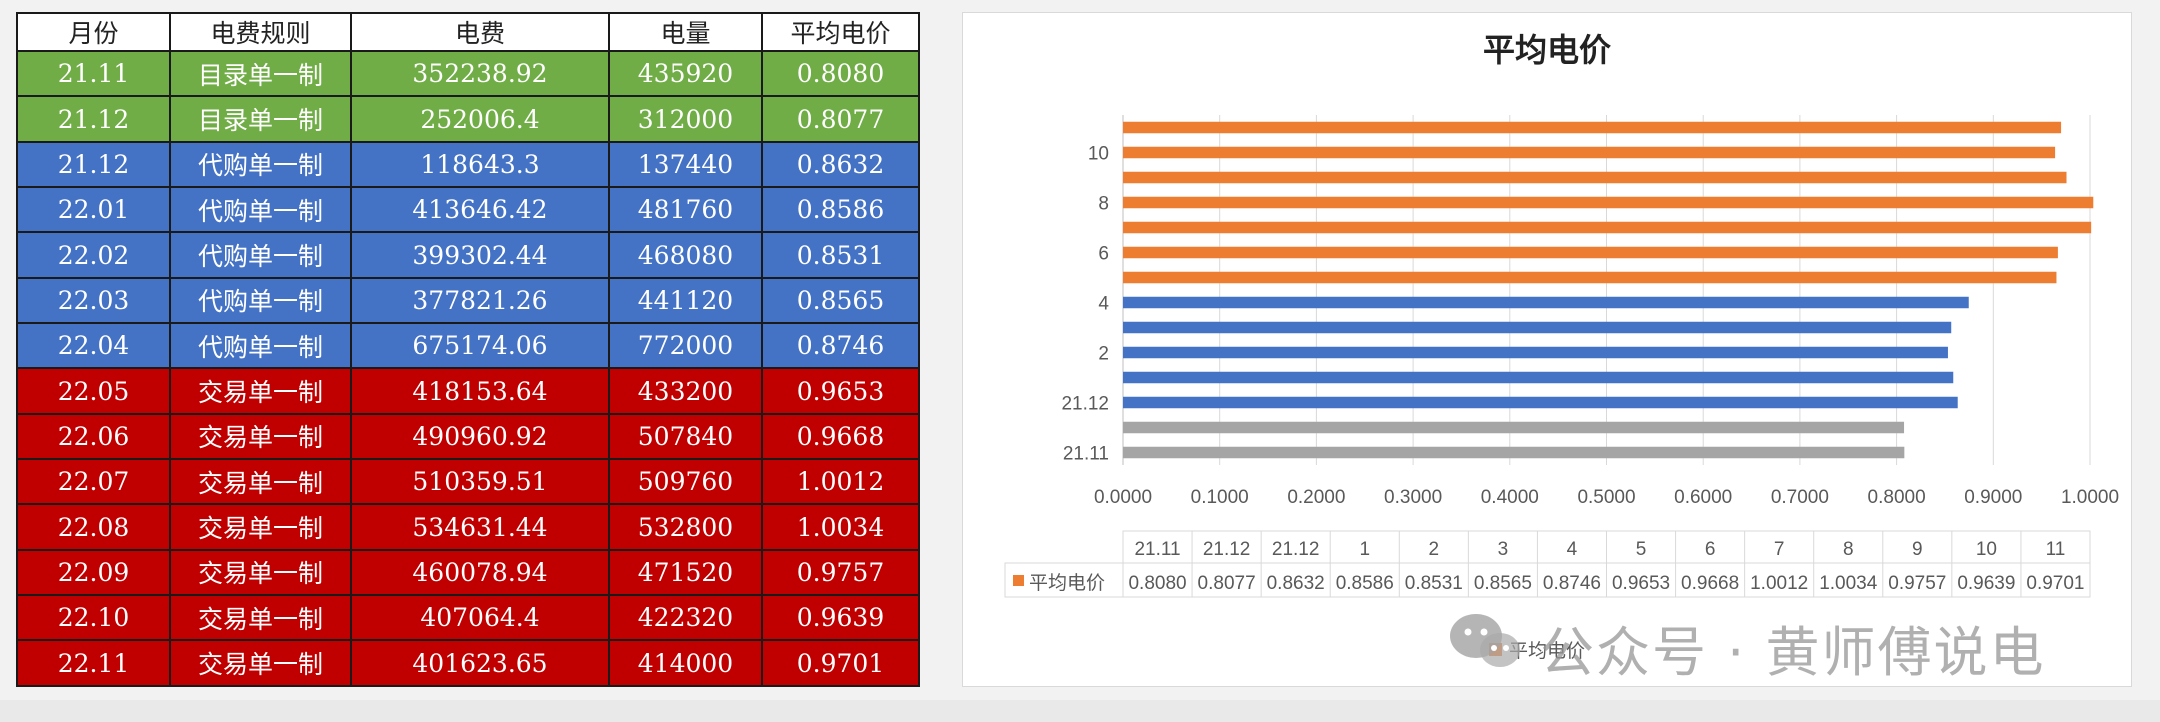  I want to click on cell-month: 22.03, so click(93, 300).